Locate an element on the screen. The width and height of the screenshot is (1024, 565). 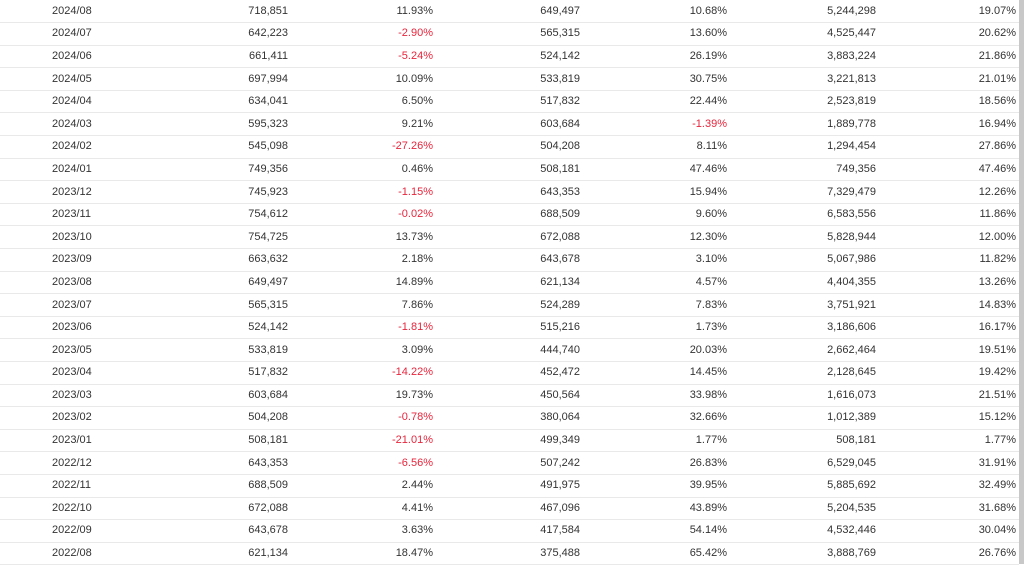
cell-value-3: 5,067,986 is located at coordinates (807, 260).